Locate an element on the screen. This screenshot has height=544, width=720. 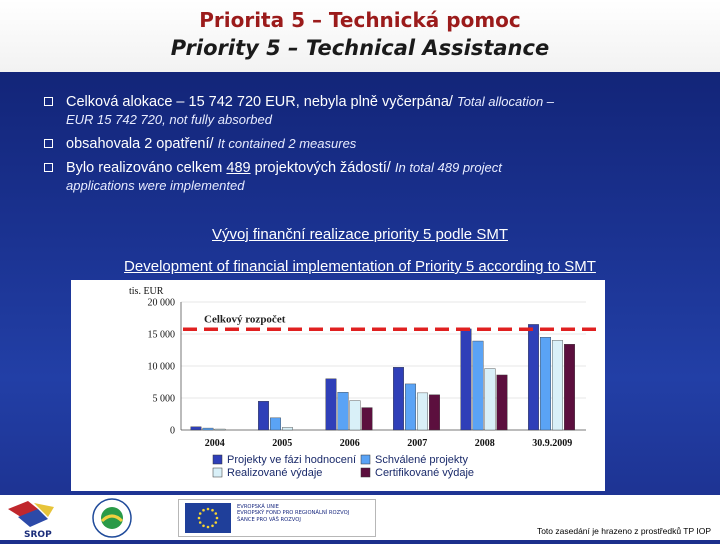
x-tick-label: 2008 is located at coordinates (485, 443).